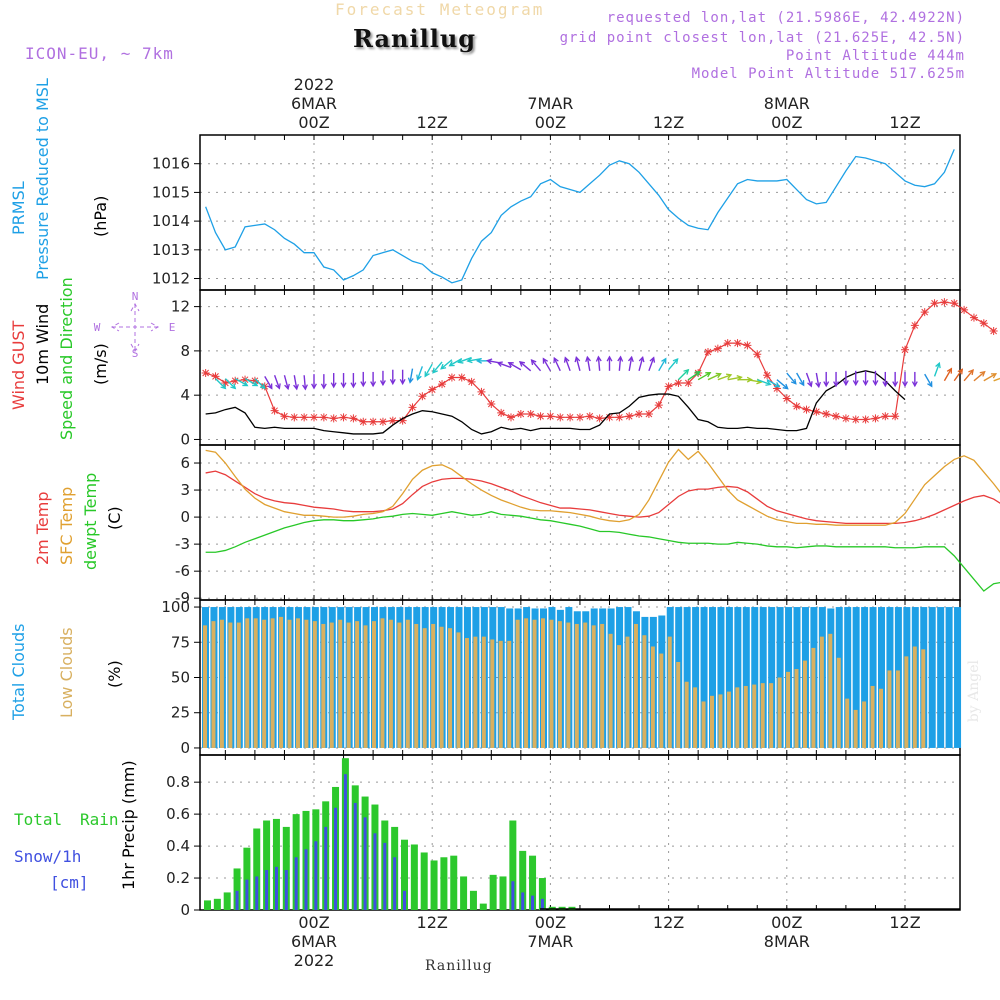  Describe the element at coordinates (580, 522) in the screenshot. I see `panel-frame` at that location.